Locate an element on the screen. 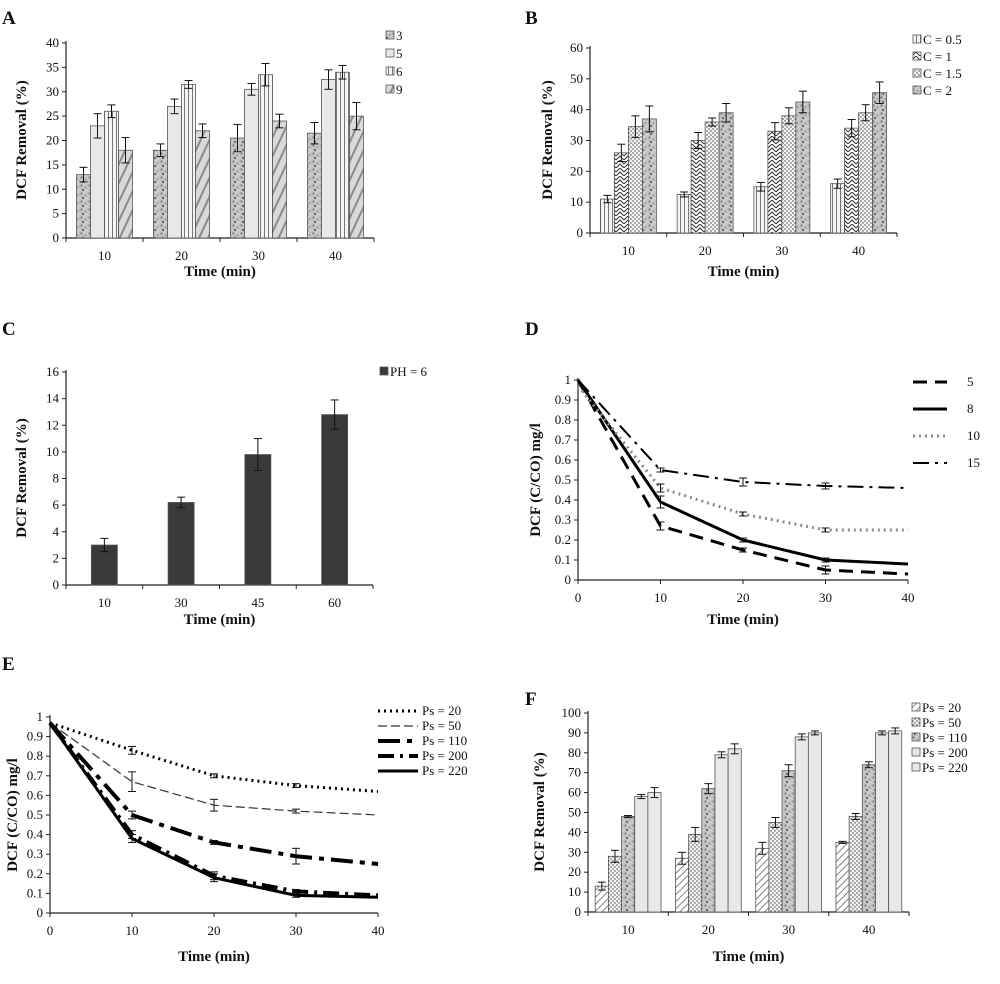 Image resolution: width=1000 pixels, height=984 pixels. y-tick-label: 0.5 is located at coordinates (563, 479).